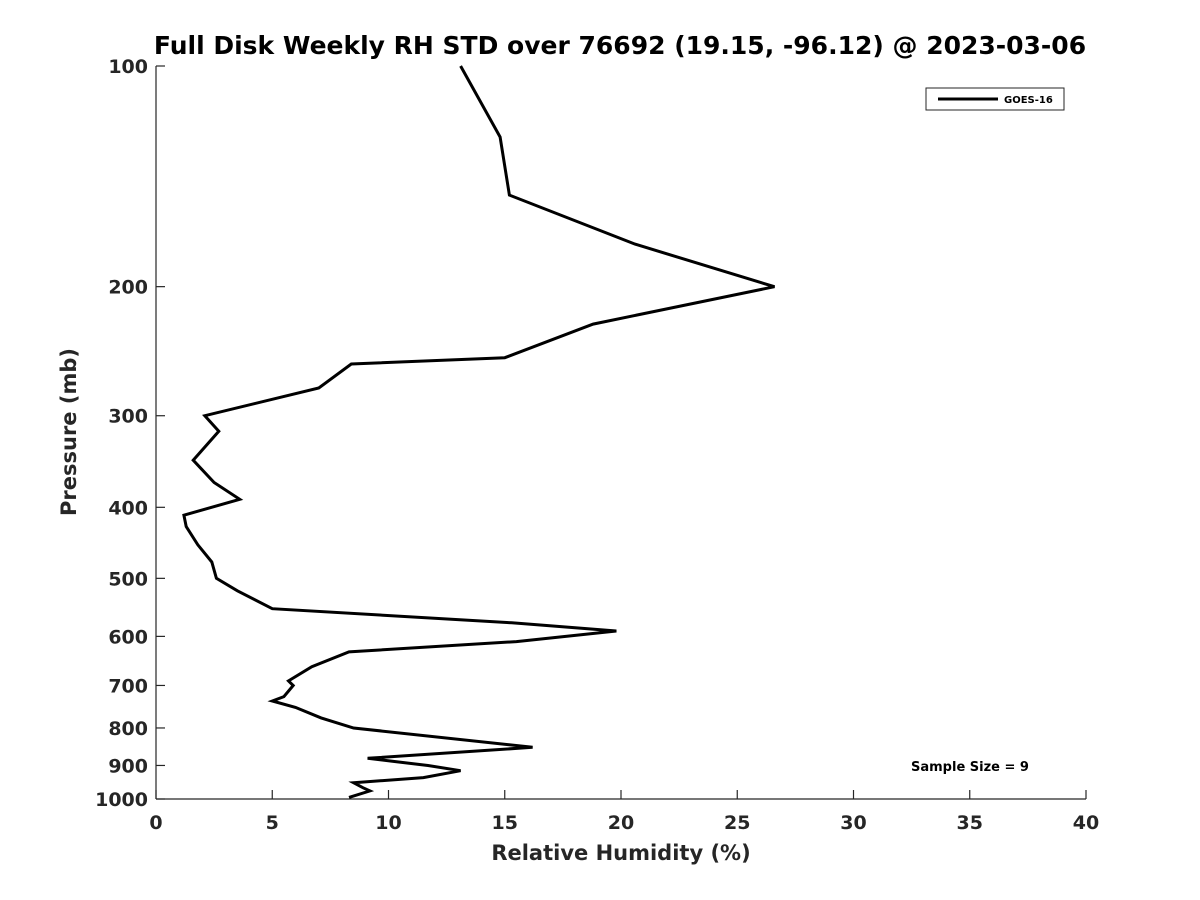 Image resolution: width=1200 pixels, height=900 pixels. I want to click on x-tick-label: 0, so click(155, 823).